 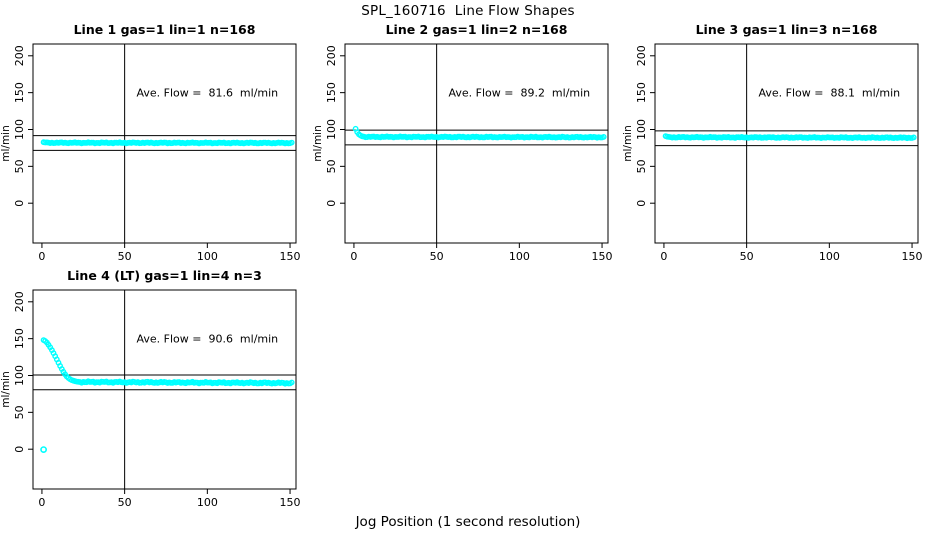 I want to click on average-flow-annotation: Ave. Flow = 90.6 ml/min, so click(x=207, y=339).